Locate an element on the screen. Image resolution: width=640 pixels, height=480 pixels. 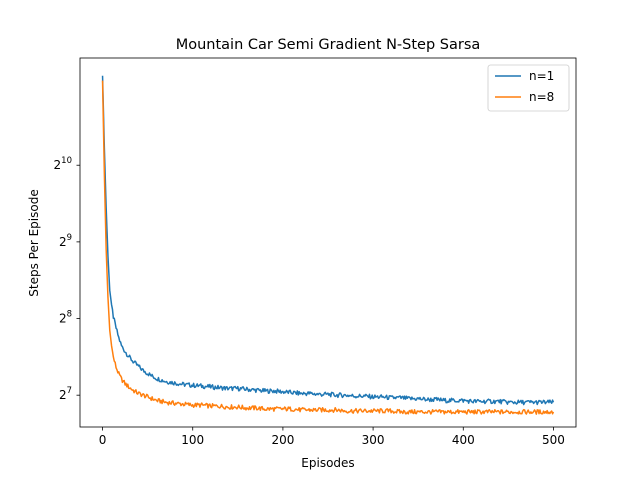
legend-label: n=1 is located at coordinates (541, 76).